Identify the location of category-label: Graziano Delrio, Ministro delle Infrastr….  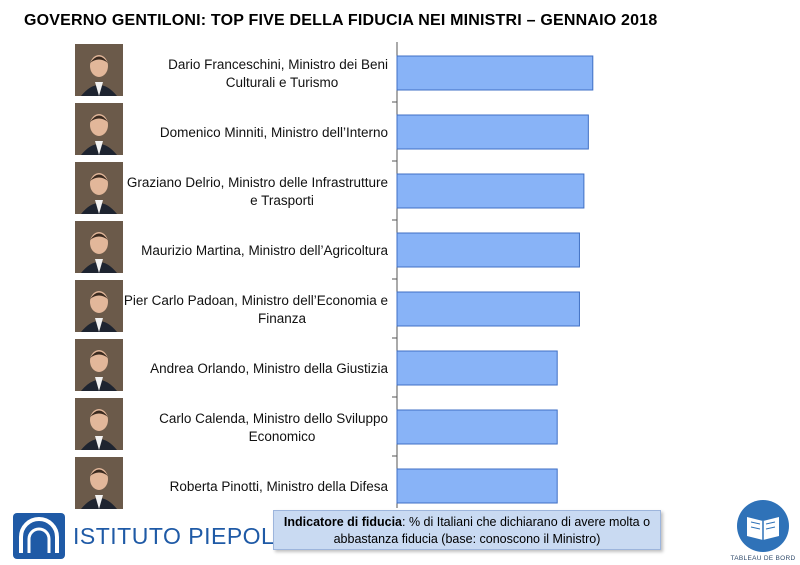
(257, 182).